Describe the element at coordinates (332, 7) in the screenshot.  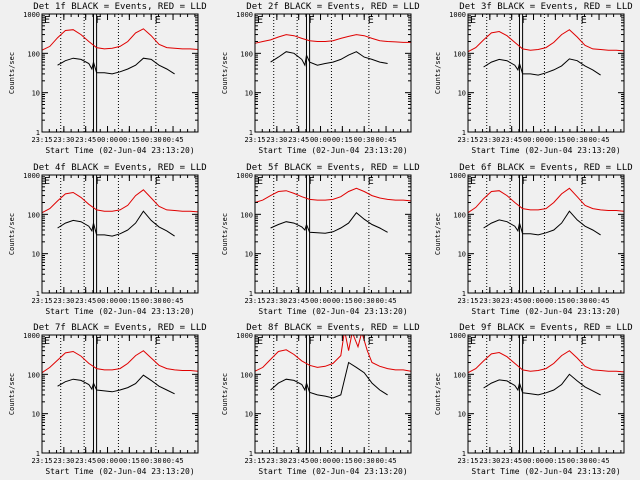
I see `panel-title: Det 2f BLACK = Events, RED = LLD` at that location.